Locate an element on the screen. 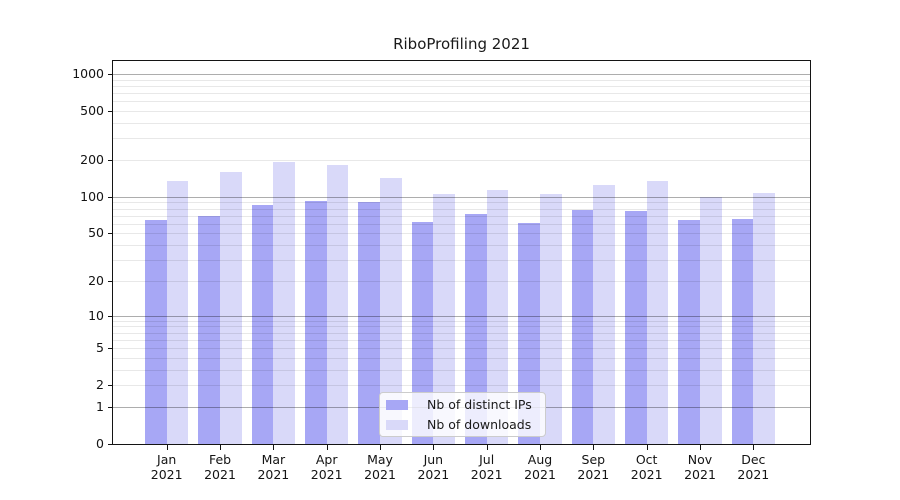 This screenshot has height=500, width=900. legend-label-downloads: Nb of downloads is located at coordinates (479, 424).